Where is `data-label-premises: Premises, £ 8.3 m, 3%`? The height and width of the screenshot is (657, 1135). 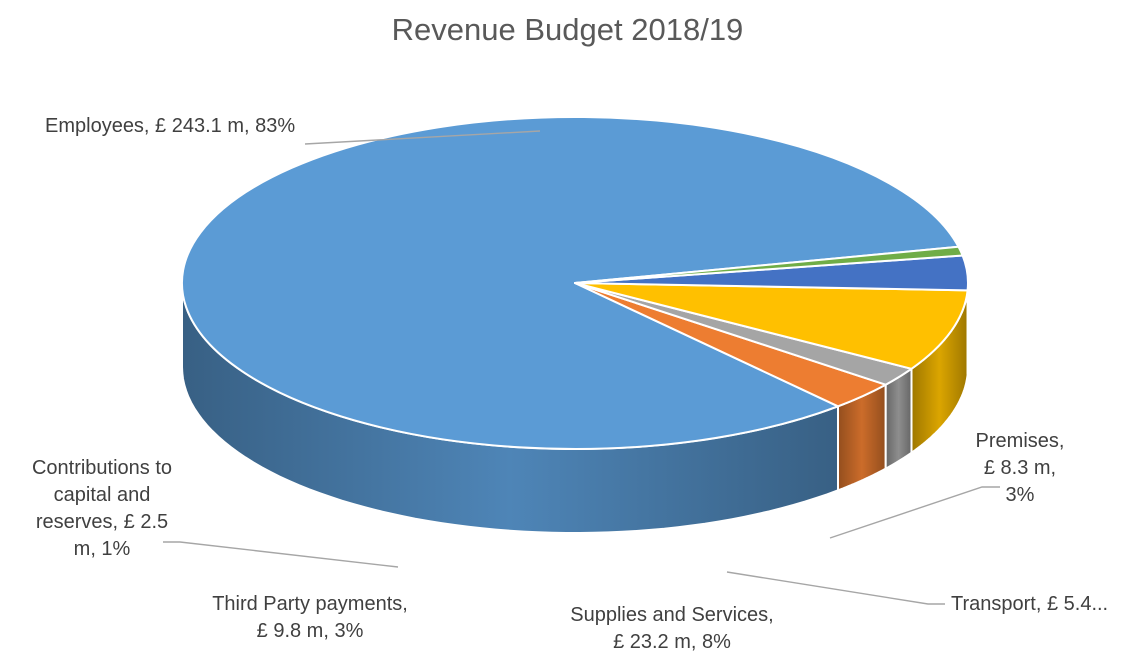
data-label-premises: Premises, £ 8.3 m, 3% is located at coordinates (1020, 468).